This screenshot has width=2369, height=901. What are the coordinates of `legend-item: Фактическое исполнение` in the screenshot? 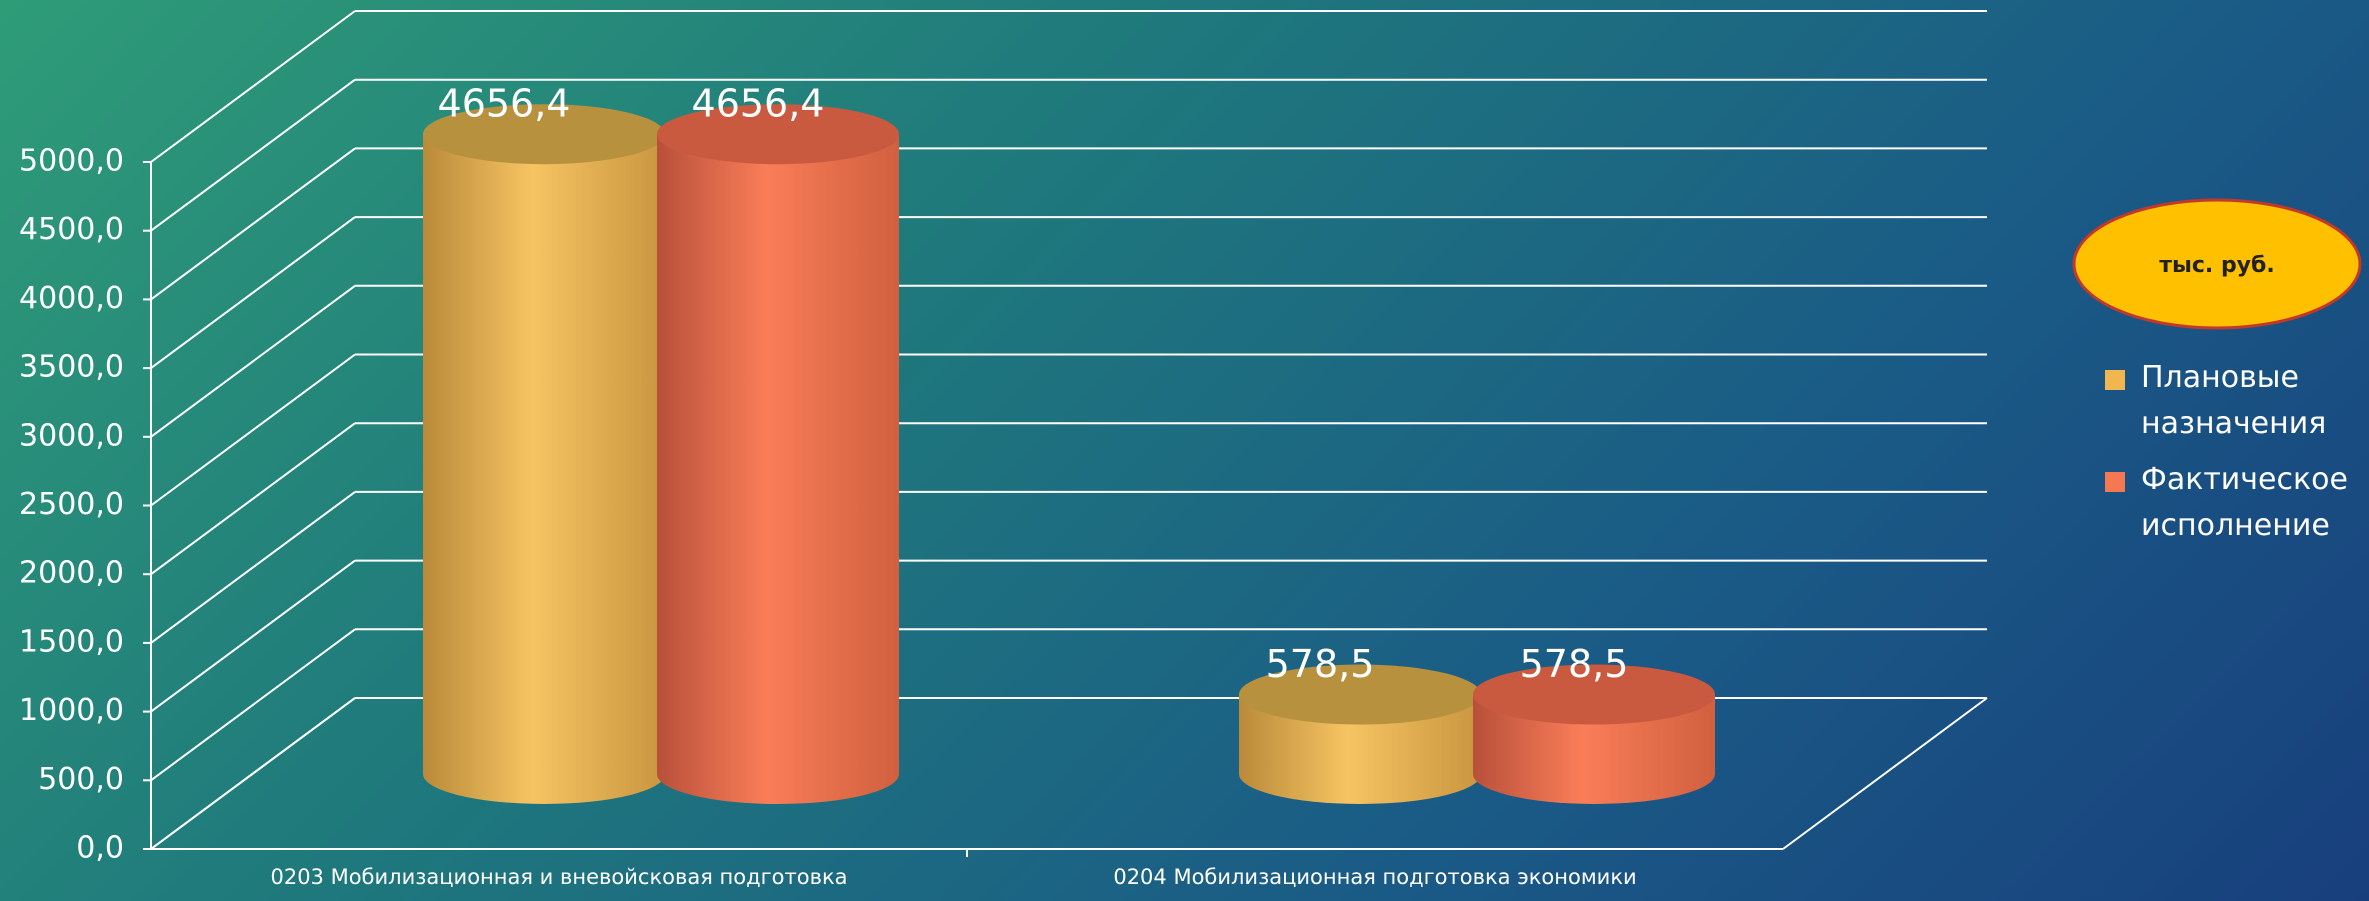 It's located at (2235, 503).